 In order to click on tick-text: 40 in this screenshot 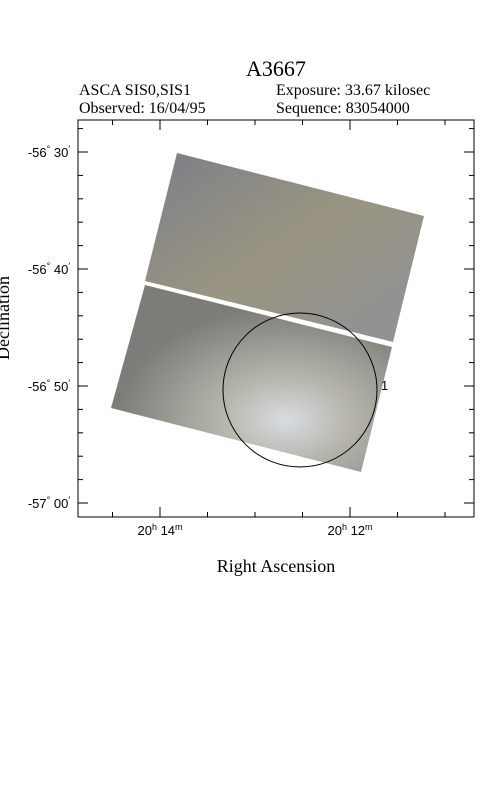, I will do `click(59, 269)`.